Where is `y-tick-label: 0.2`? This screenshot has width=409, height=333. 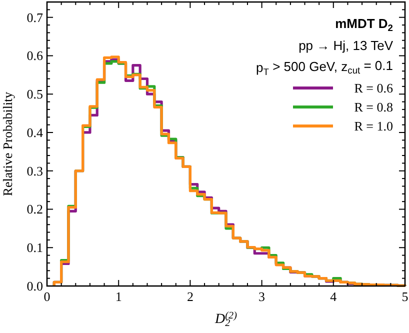
y-tick-label: 0.2 is located at coordinates (34, 209).